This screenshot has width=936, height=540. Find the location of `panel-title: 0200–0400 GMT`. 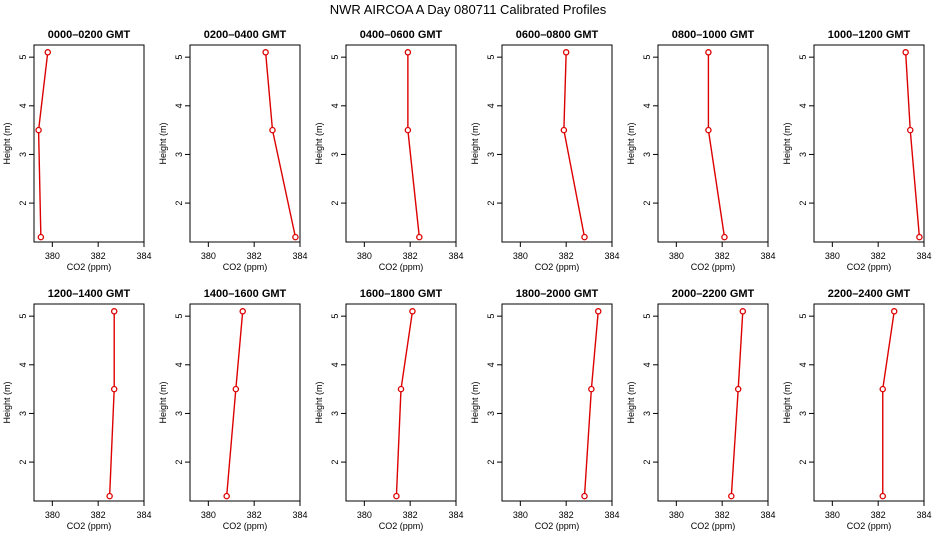

panel-title: 0200–0400 GMT is located at coordinates (245, 35).